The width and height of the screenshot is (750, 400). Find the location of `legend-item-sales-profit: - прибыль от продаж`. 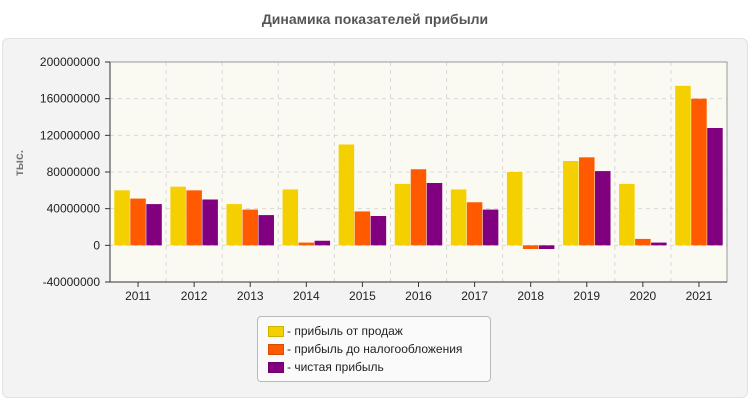

legend-item-sales-profit: - прибыль от продаж is located at coordinates (379, 331).